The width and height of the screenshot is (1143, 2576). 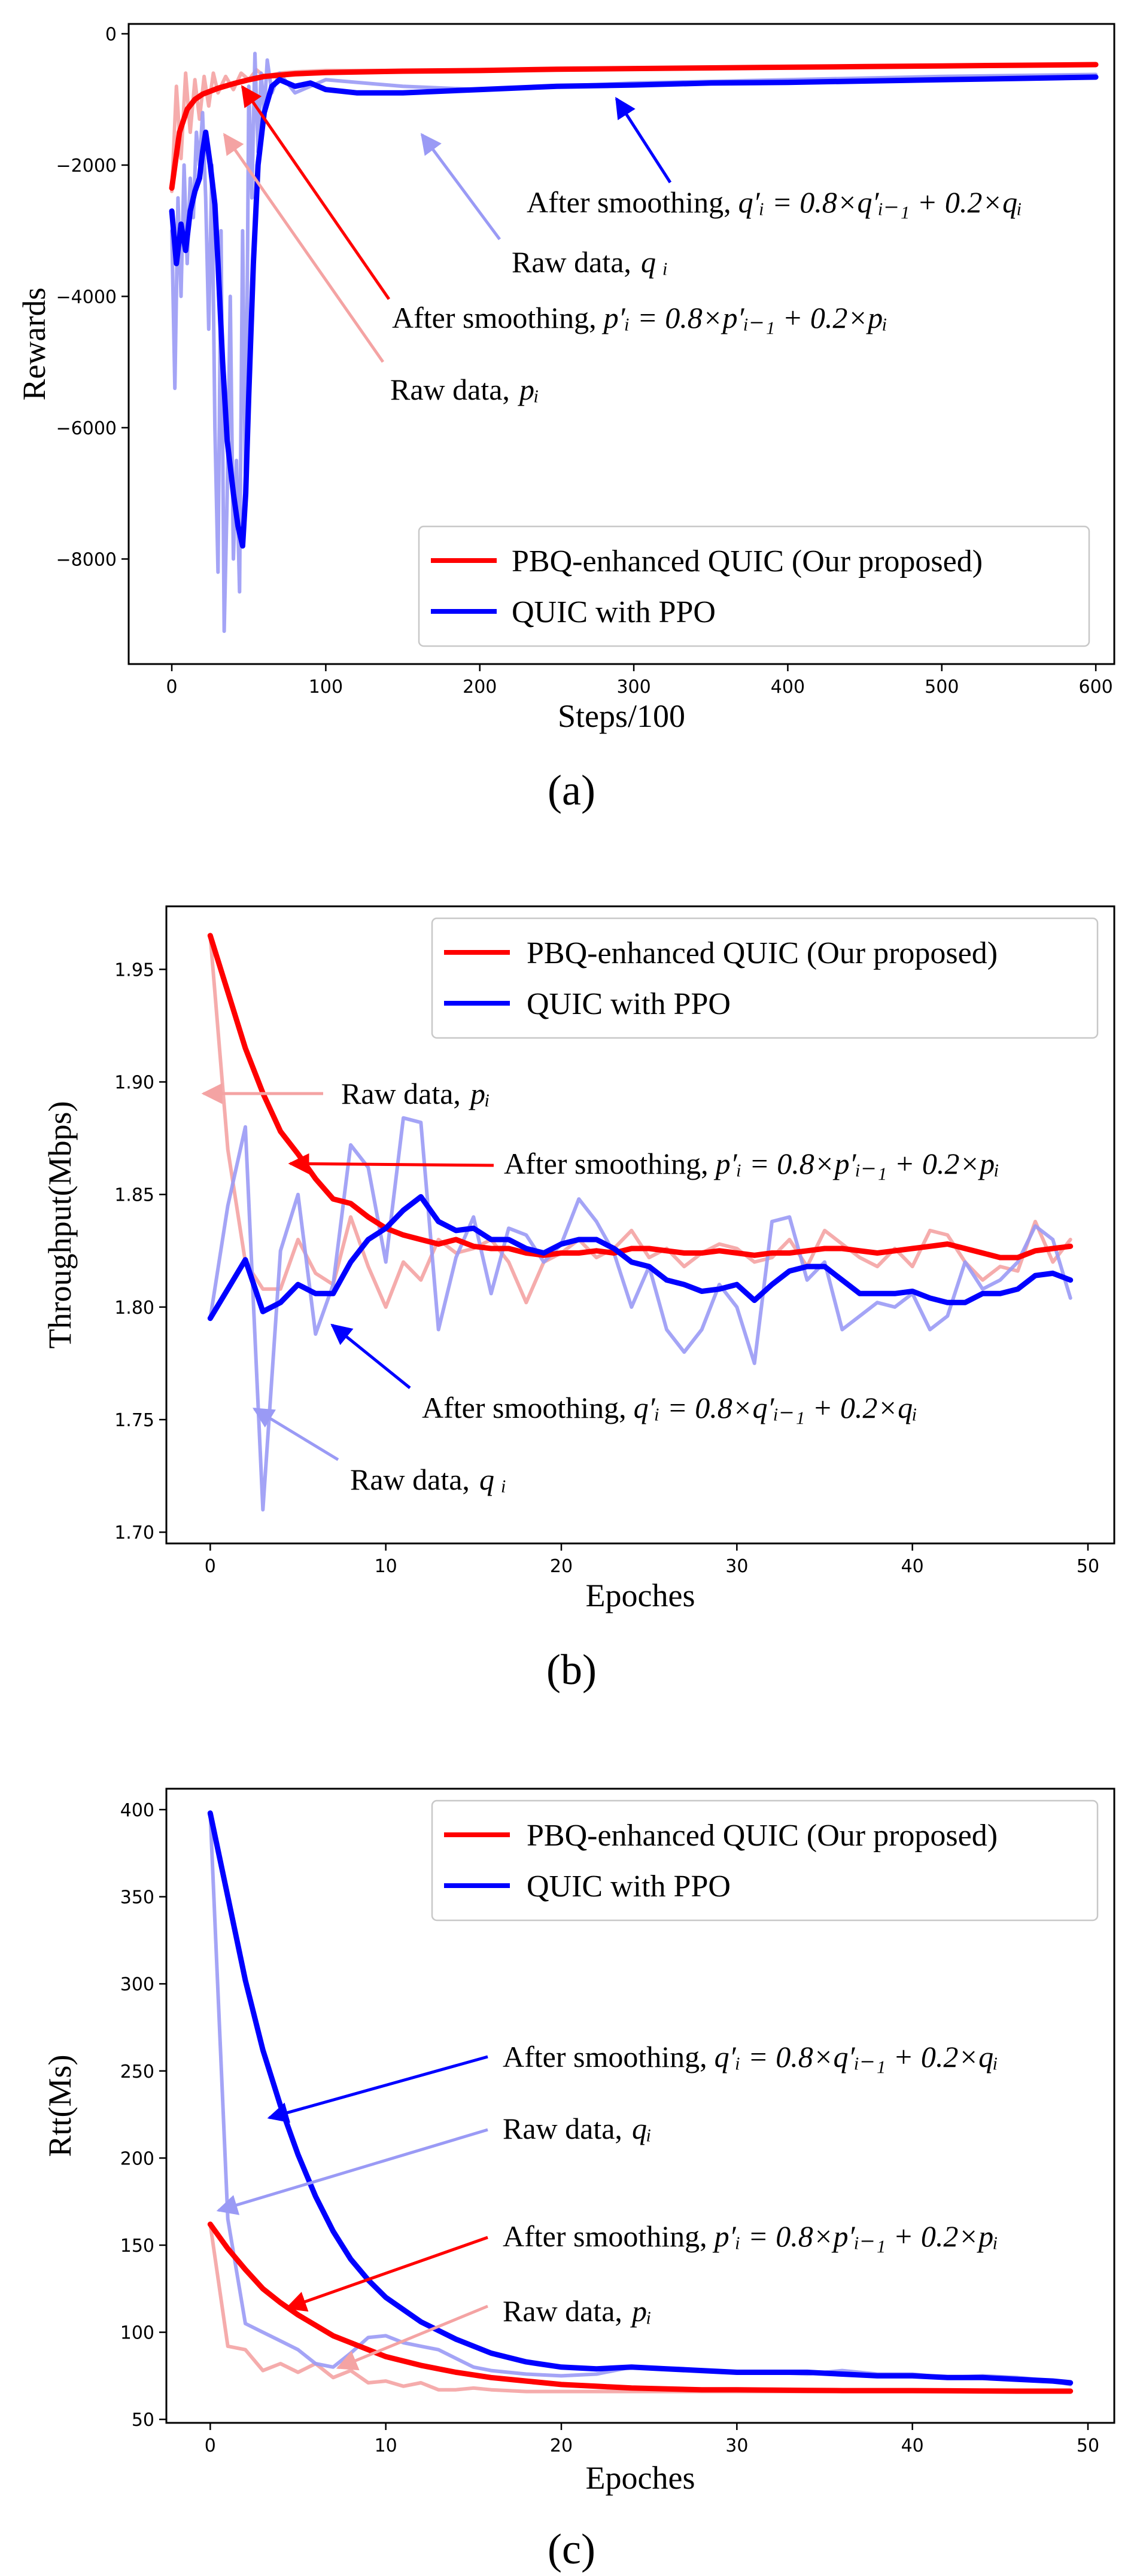 I want to click on y-tick-label-a-2: −4000, so click(x=86, y=297).